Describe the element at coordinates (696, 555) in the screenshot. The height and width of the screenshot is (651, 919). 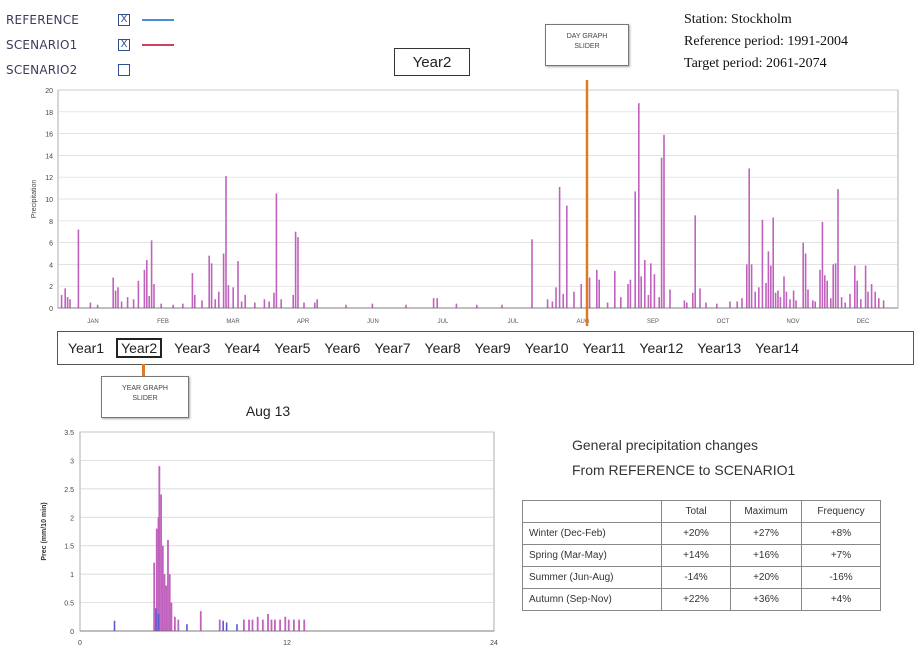
I see `total-cell: +14%` at that location.